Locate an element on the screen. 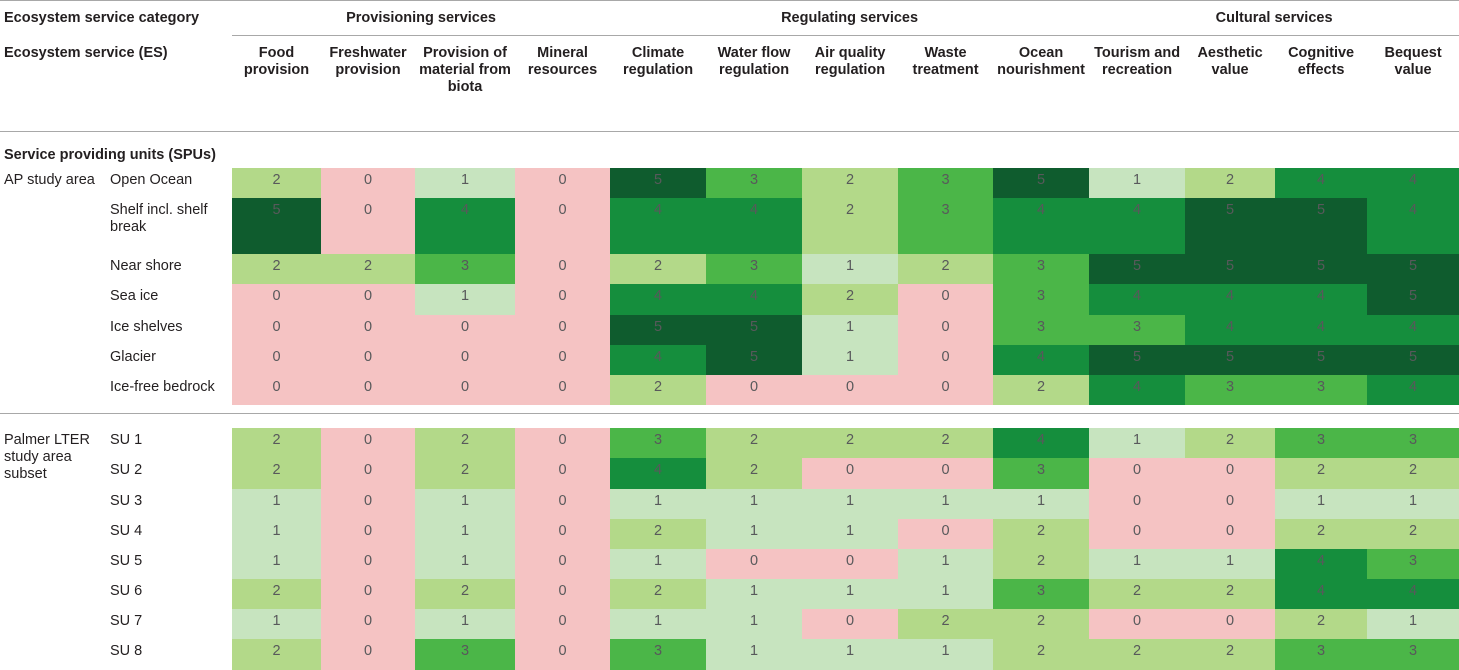 The height and width of the screenshot is (670, 1459). spu-label: Service providing units (SPUs) is located at coordinates (110, 155).